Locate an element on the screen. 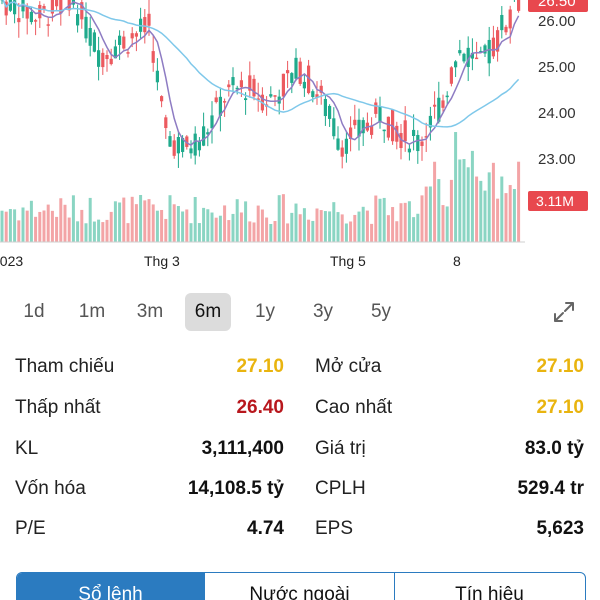 The height and width of the screenshot is (600, 600). period-1m: 1m is located at coordinates (92, 311).